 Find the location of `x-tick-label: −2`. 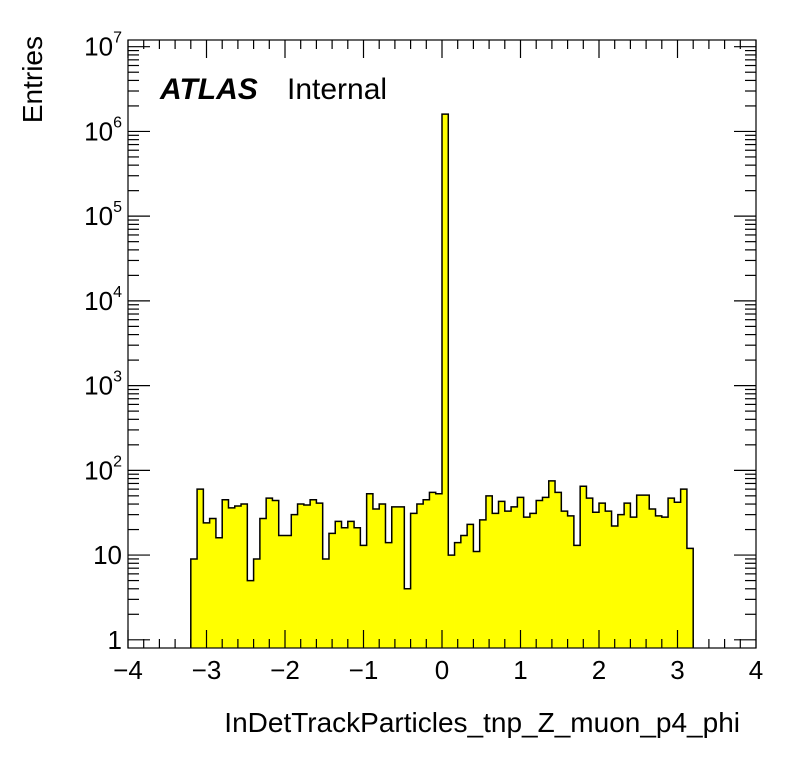

x-tick-label: −2 is located at coordinates (285, 670).